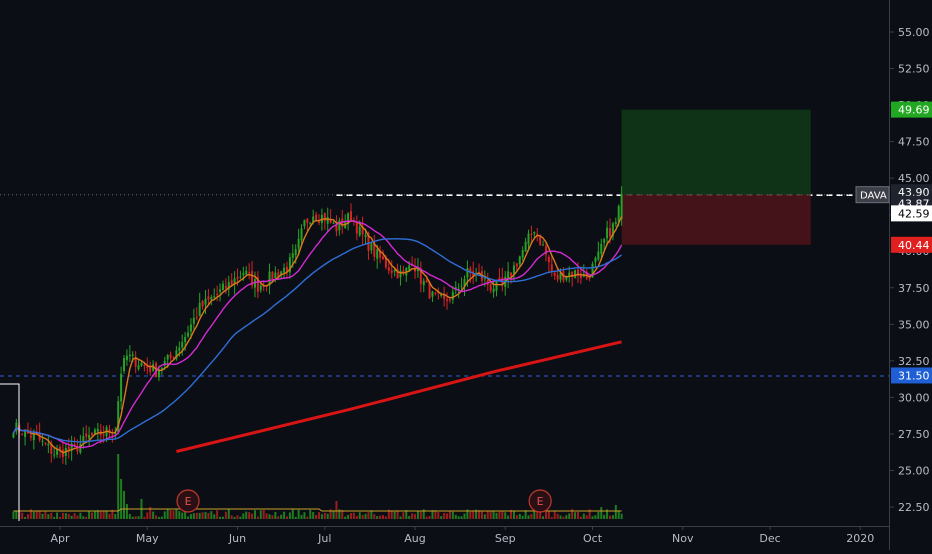 The height and width of the screenshot is (554, 932). What do you see at coordinates (716, 219) in the screenshot?
I see `loss-zone` at bounding box center [716, 219].